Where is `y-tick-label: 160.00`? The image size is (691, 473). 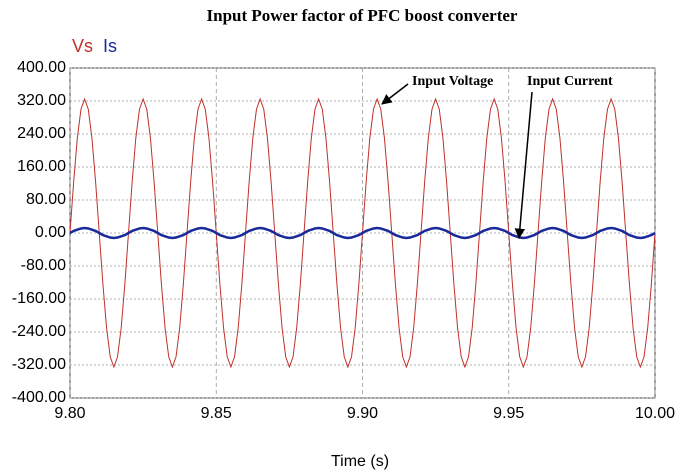
y-tick-label: 160.00 is located at coordinates (41, 166).